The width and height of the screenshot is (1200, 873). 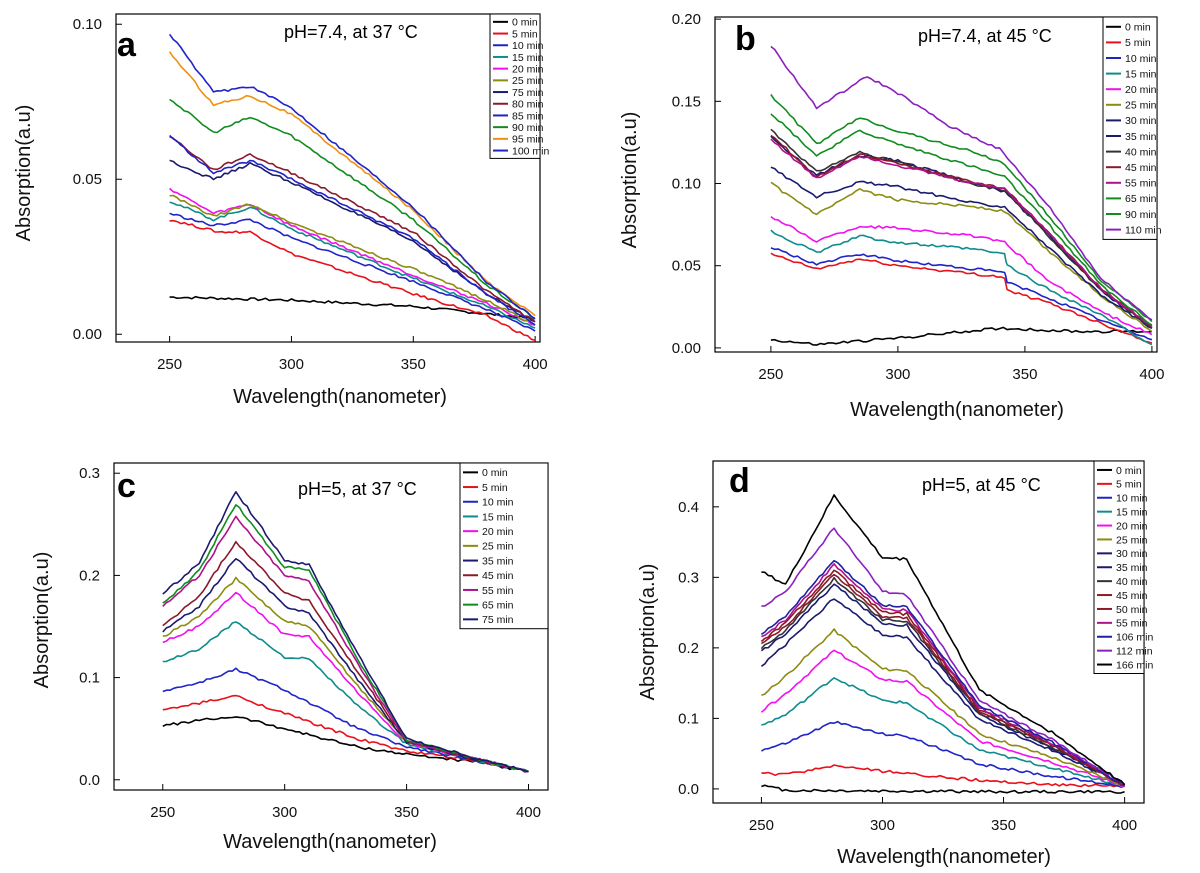 What do you see at coordinates (1143, 230) in the screenshot?
I see `panel-b-legend-label: 110 min` at bounding box center [1143, 230].